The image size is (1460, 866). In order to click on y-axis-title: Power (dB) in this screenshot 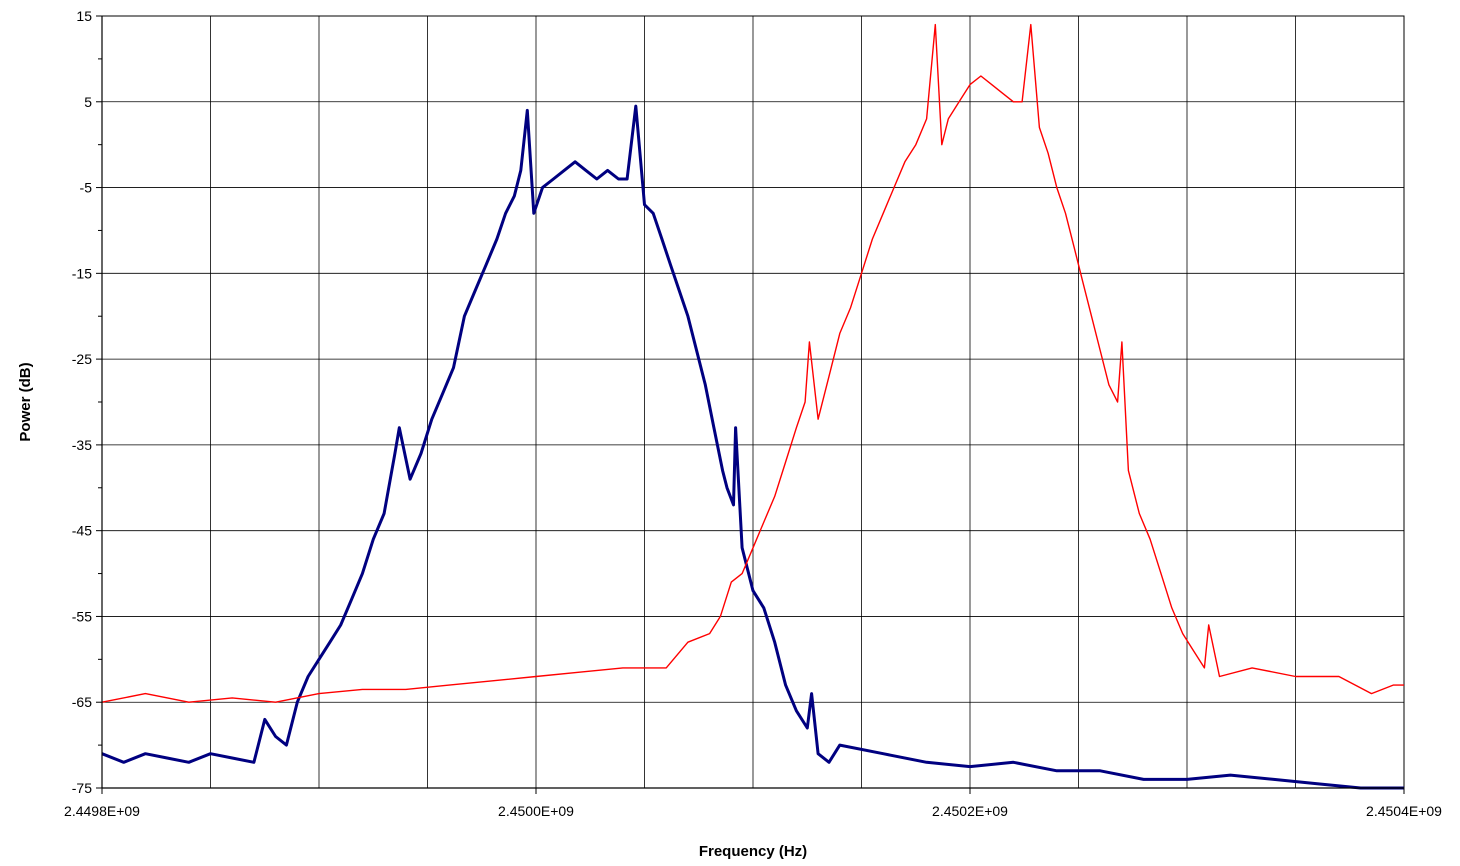, I will do `click(25, 401)`.